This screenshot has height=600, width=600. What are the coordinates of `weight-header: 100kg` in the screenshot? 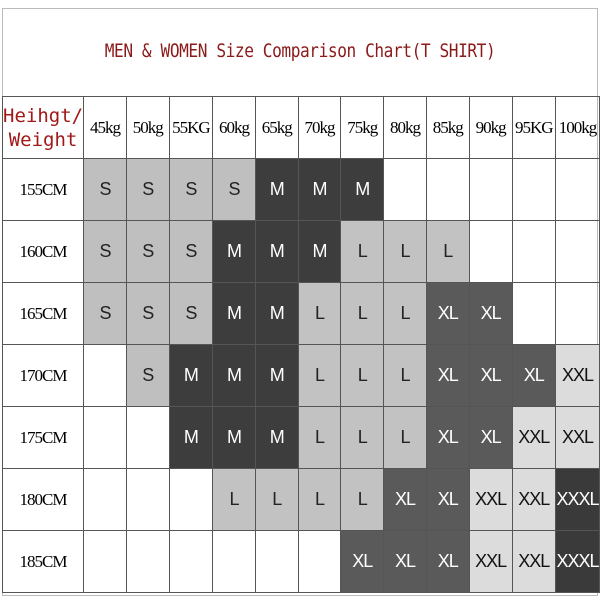 It's located at (577, 127).